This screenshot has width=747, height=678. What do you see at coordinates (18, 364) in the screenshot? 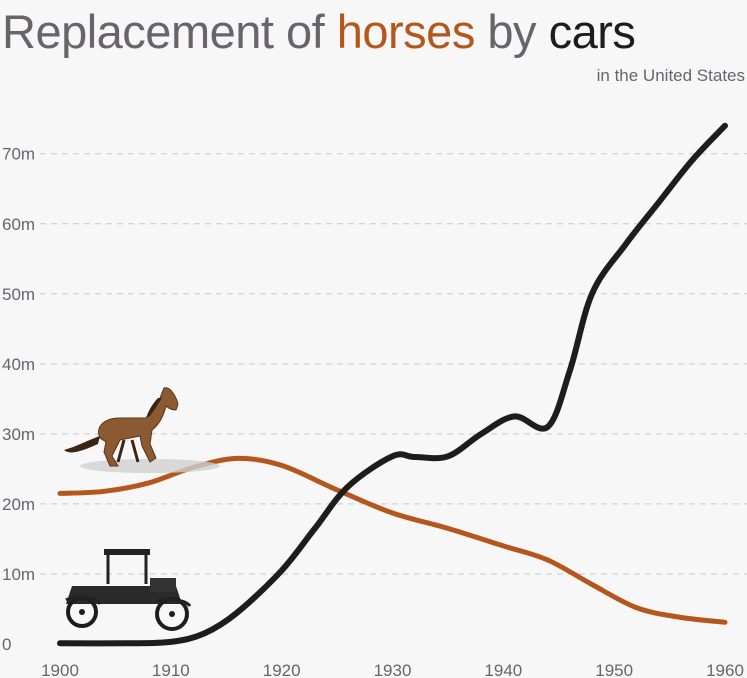
I see `y-tick-label: 40m` at bounding box center [18, 364].